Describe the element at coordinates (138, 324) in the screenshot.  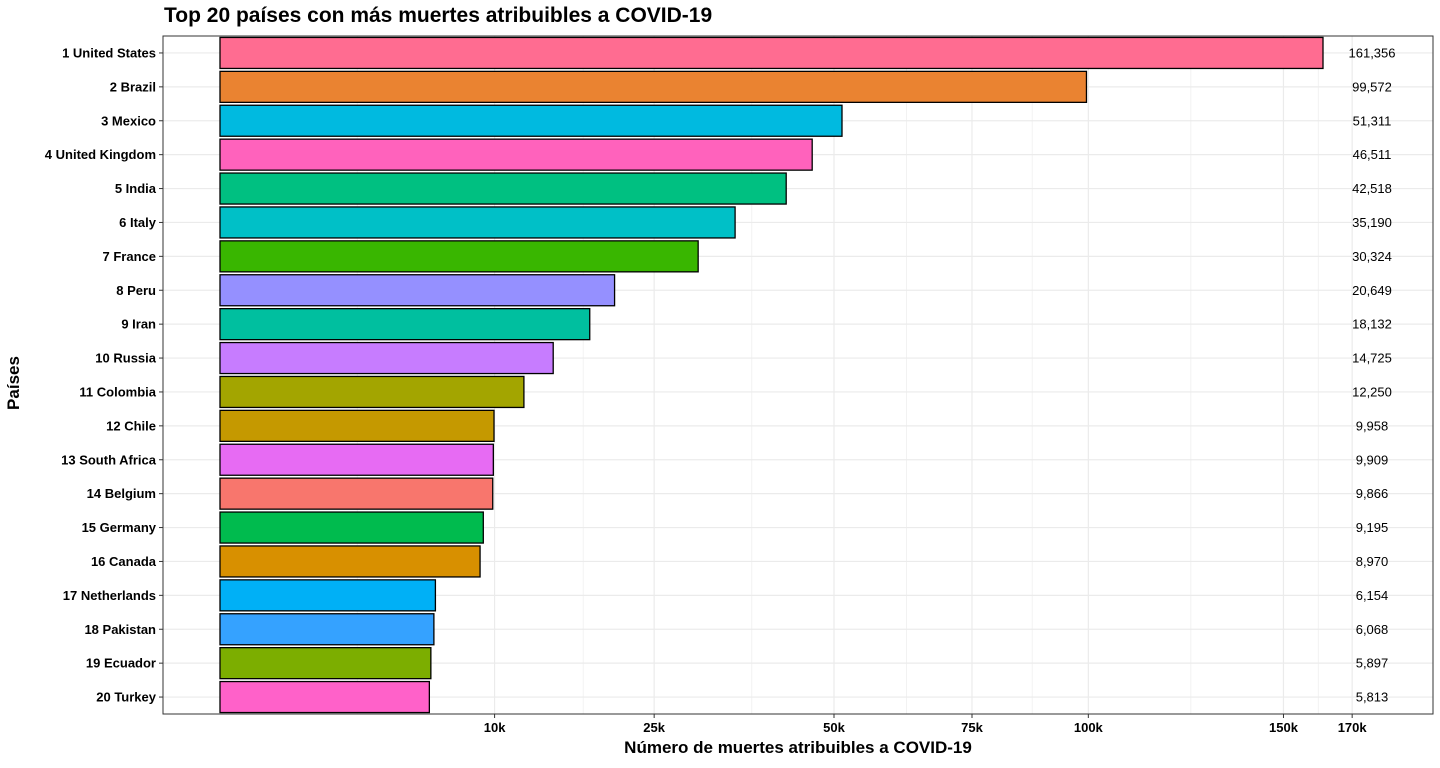
I see `category-label: 9 Iran` at that location.